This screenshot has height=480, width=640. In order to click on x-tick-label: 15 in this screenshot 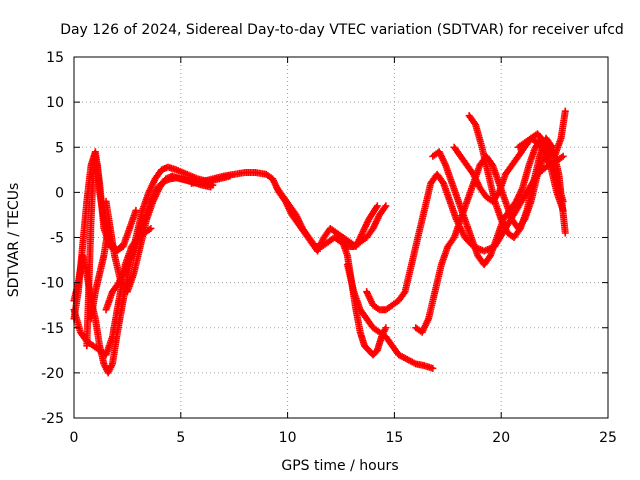, I will do `click(394, 438)`.